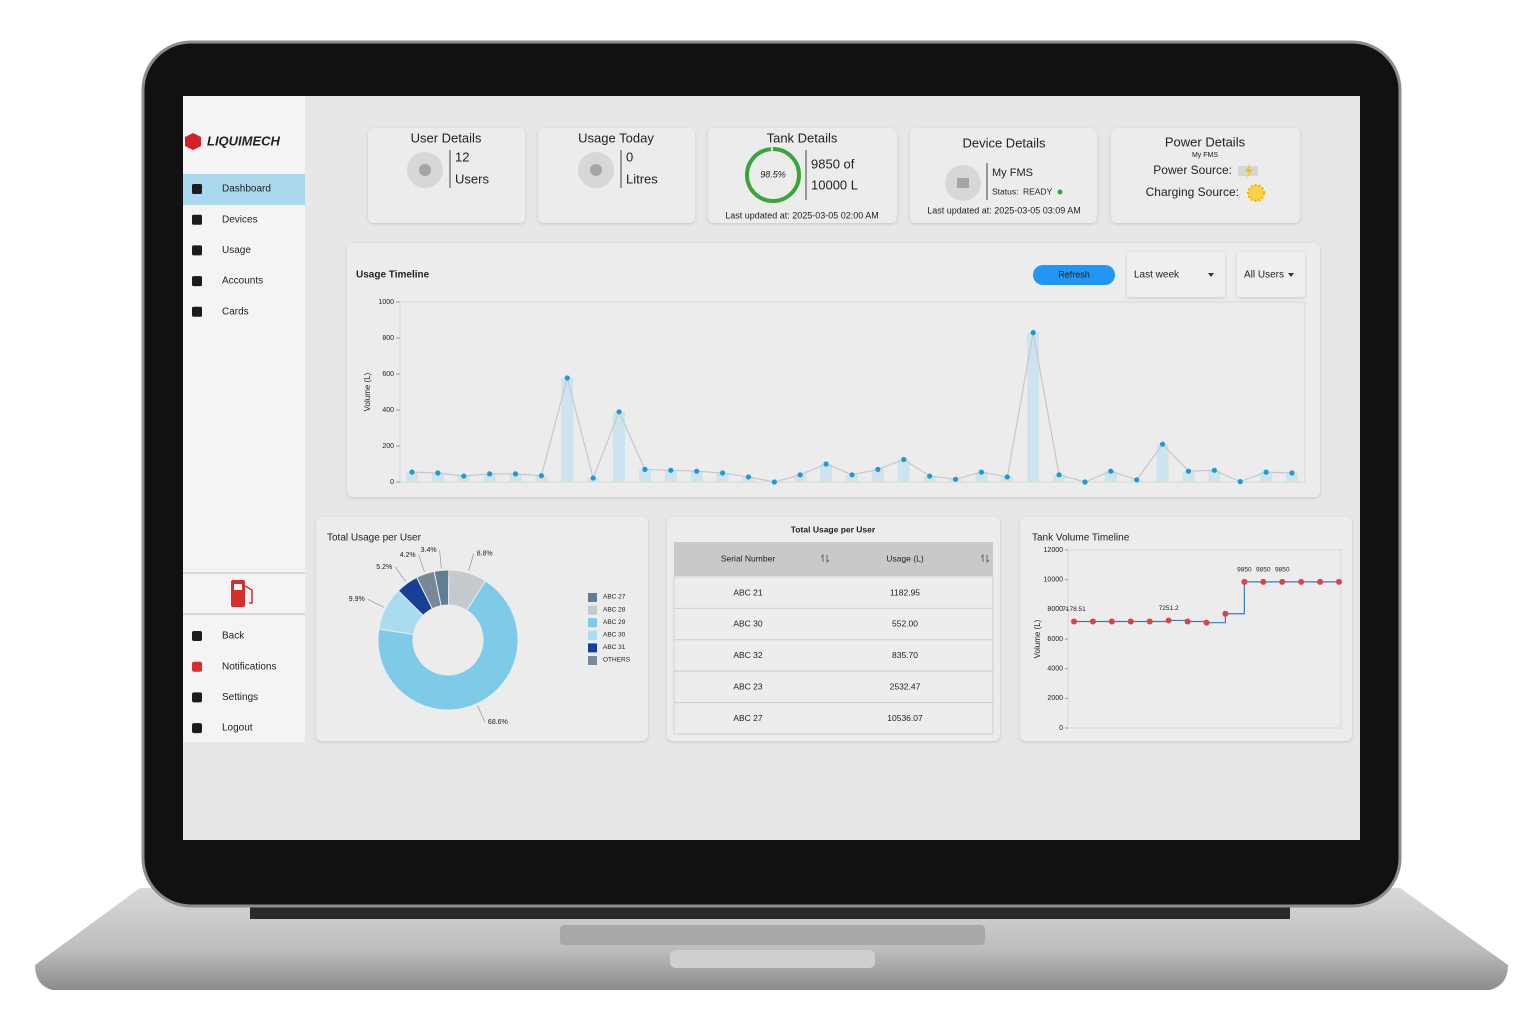  I want to click on card-title: User Details, so click(446, 137).